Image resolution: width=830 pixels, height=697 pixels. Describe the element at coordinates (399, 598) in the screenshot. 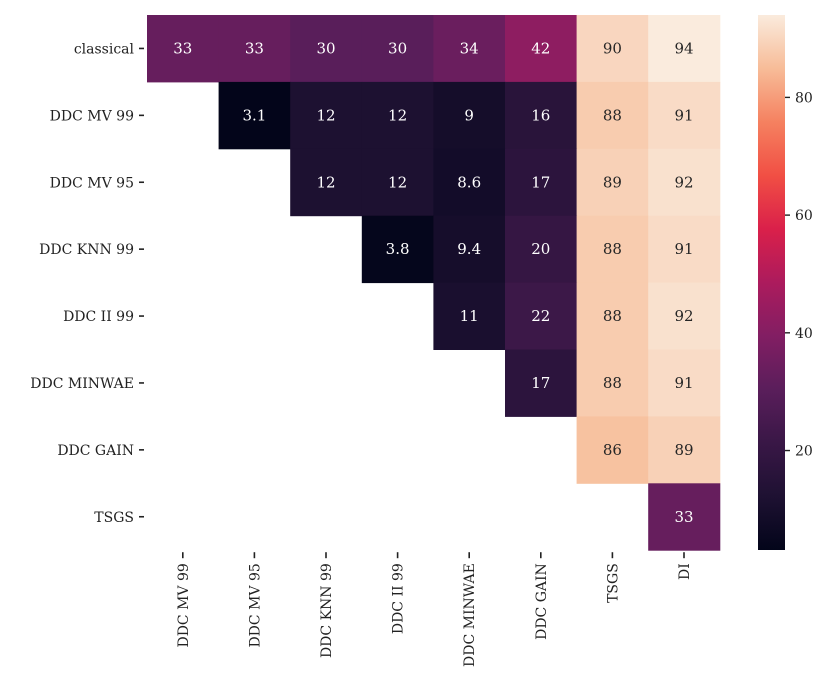

I see `x-tick-label: DDC II 99` at that location.